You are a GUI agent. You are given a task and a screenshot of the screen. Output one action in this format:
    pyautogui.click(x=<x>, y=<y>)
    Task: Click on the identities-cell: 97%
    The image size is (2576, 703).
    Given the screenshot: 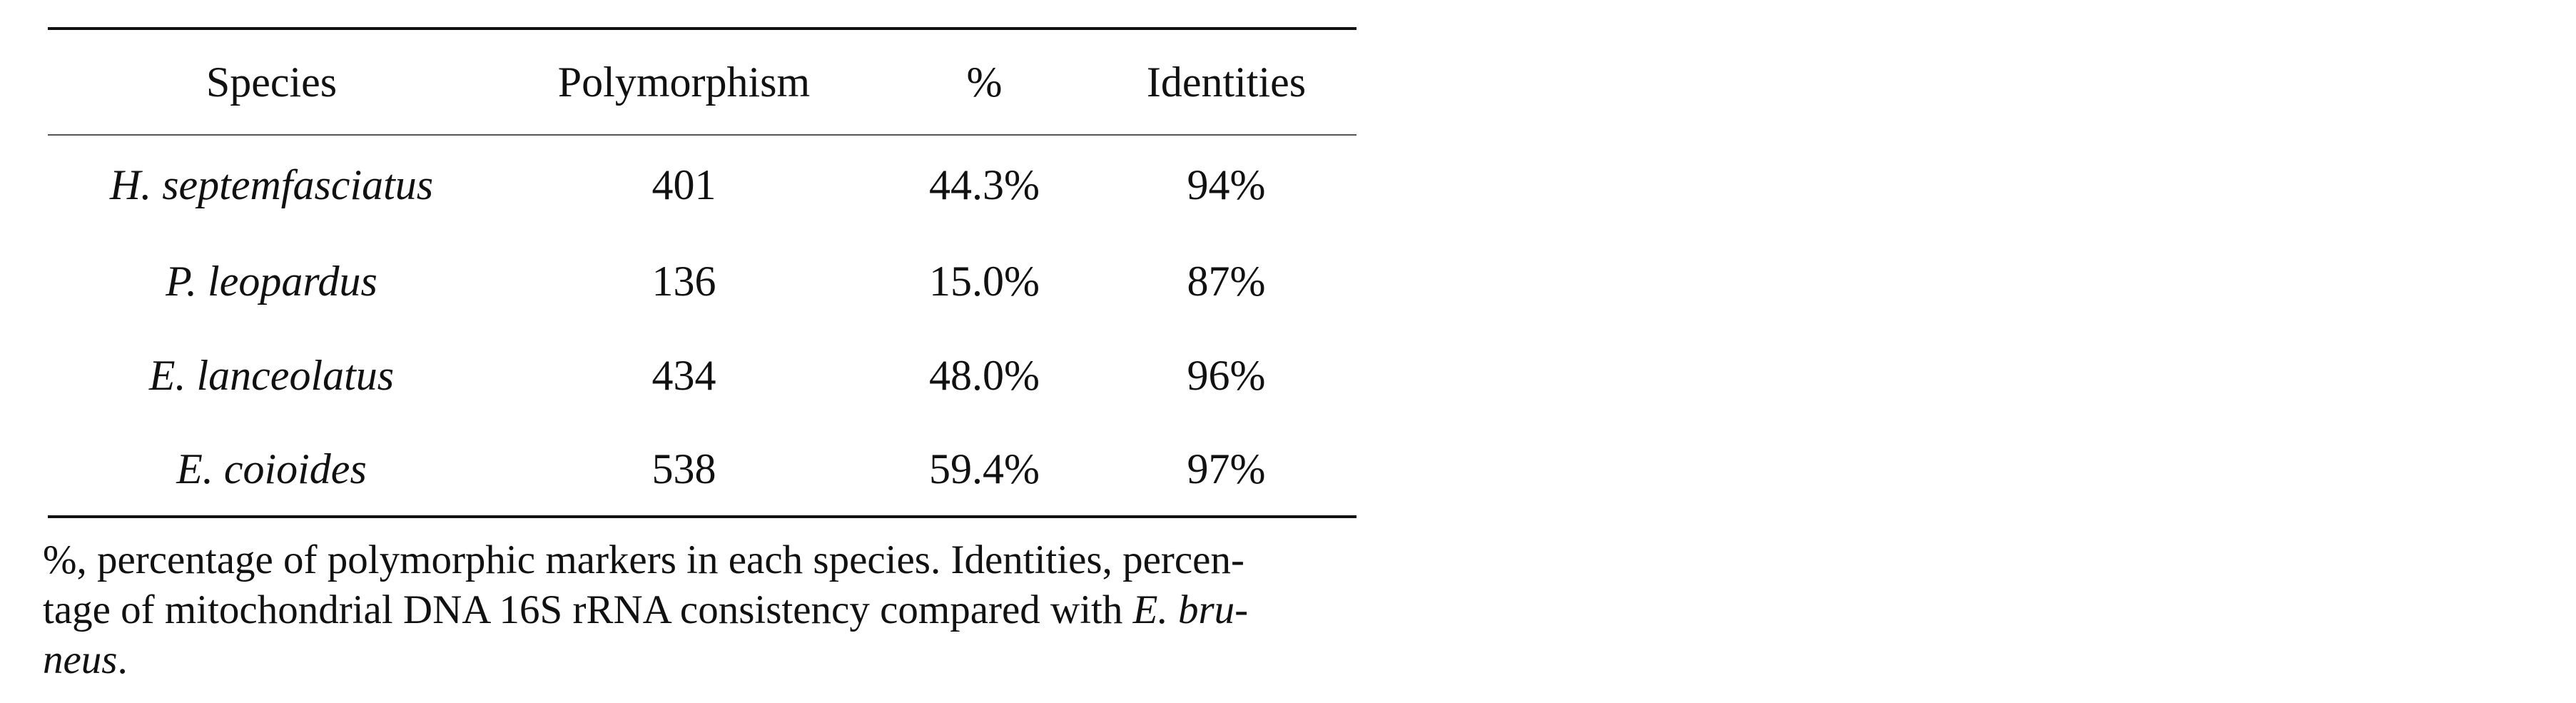 What is the action you would take?
    pyautogui.click(x=1226, y=470)
    